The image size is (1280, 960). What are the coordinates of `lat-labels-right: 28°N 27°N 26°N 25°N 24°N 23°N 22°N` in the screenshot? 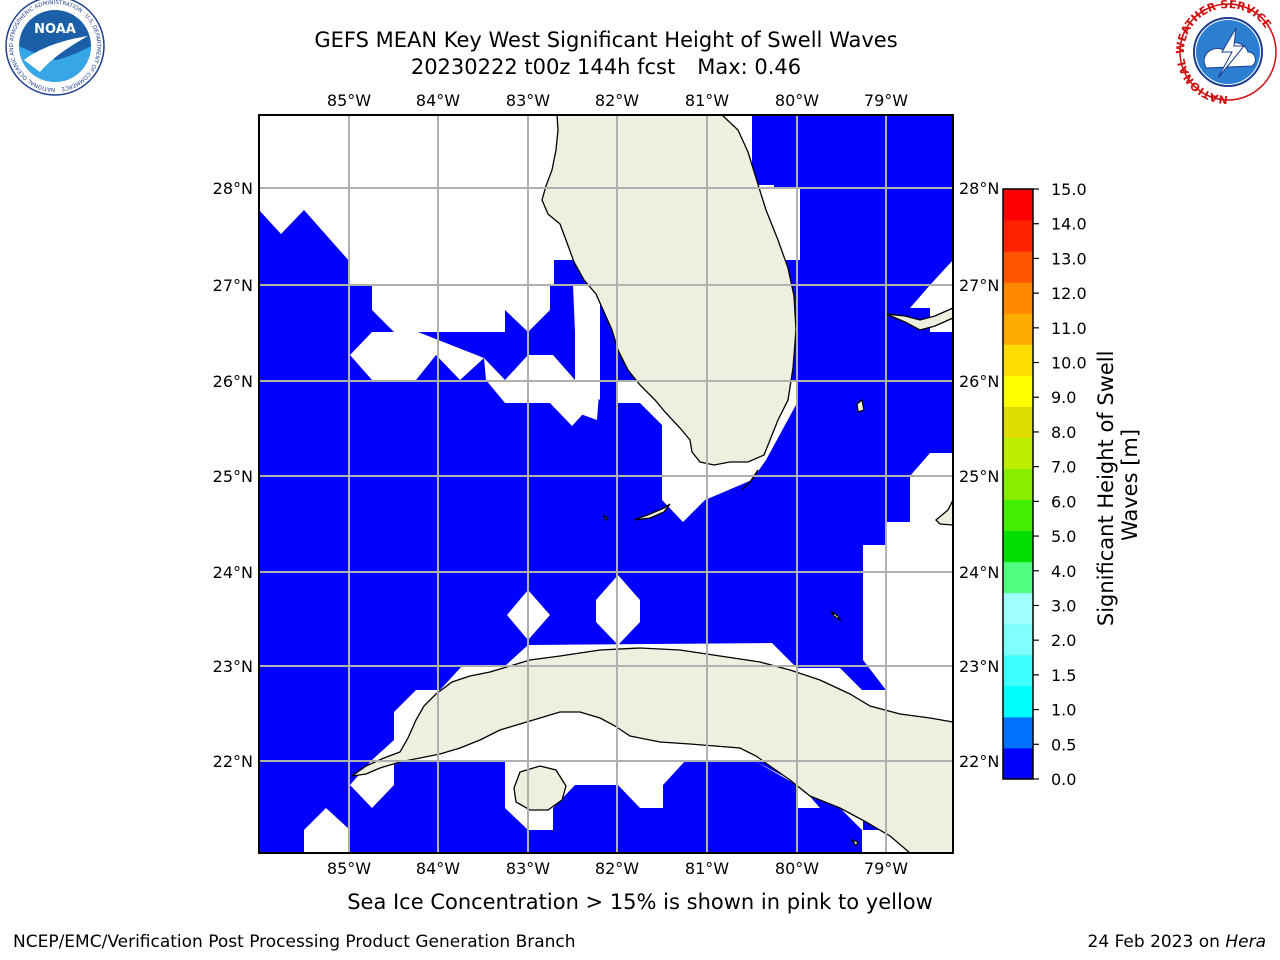 It's located at (979, 475).